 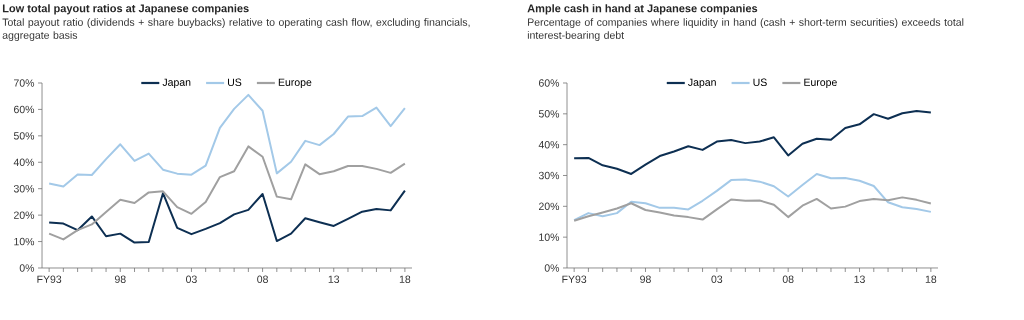 I want to click on chart-title: Low total payout ratios at Japanese companies, so click(x=125, y=9).